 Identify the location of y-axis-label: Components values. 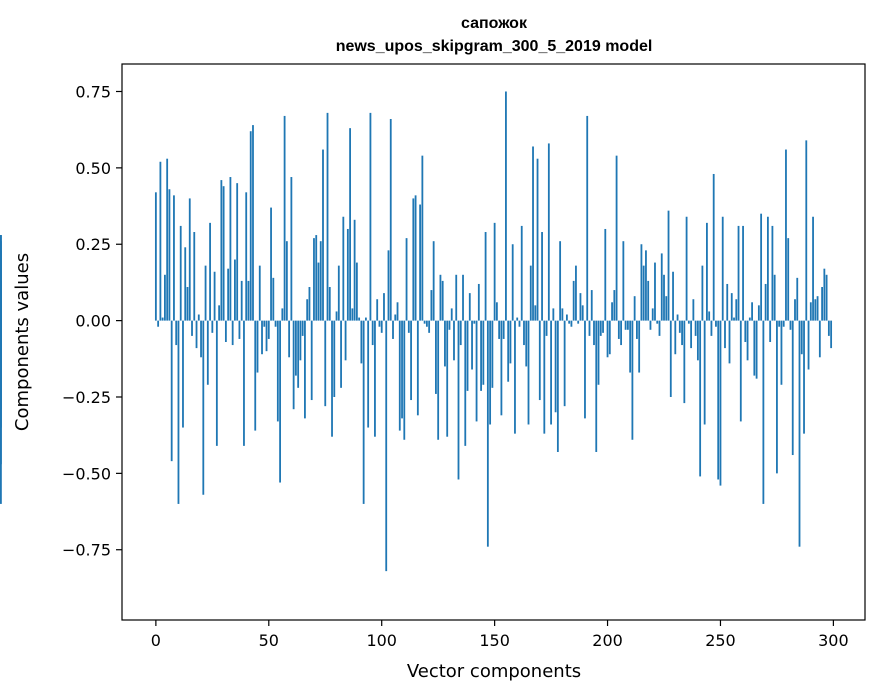
(22, 342).